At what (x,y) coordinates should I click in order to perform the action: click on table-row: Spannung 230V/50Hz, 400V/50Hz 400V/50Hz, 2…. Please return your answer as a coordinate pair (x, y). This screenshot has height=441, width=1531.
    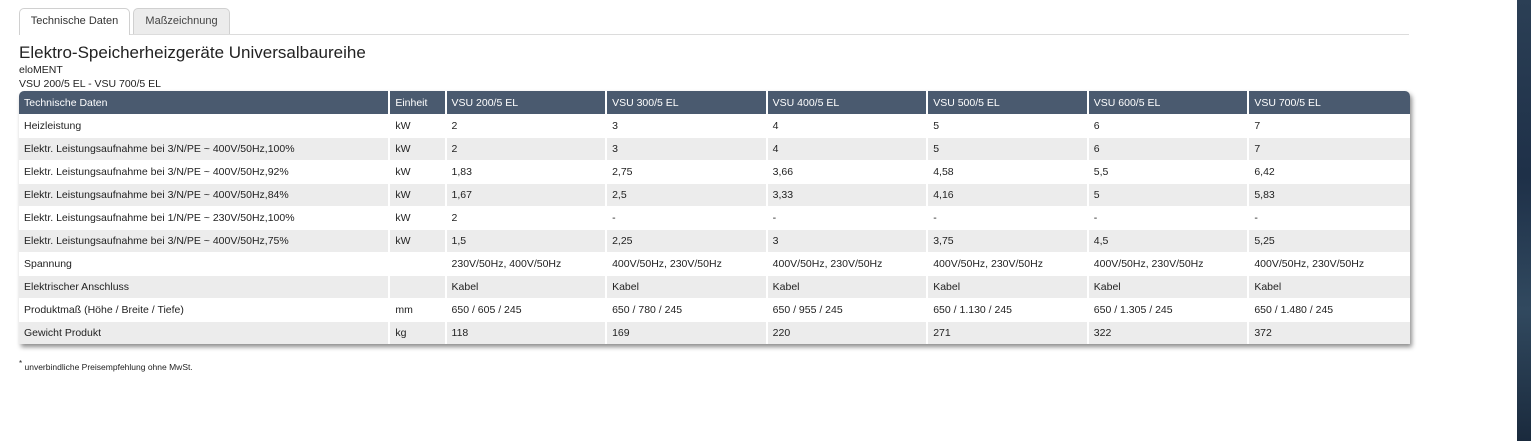
    Looking at the image, I should click on (714, 263).